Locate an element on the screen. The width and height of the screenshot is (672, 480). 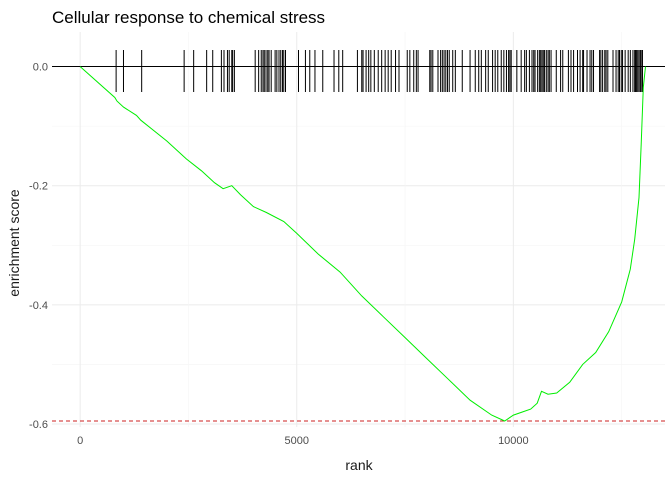
x-tick-label: 0 is located at coordinates (80, 441).